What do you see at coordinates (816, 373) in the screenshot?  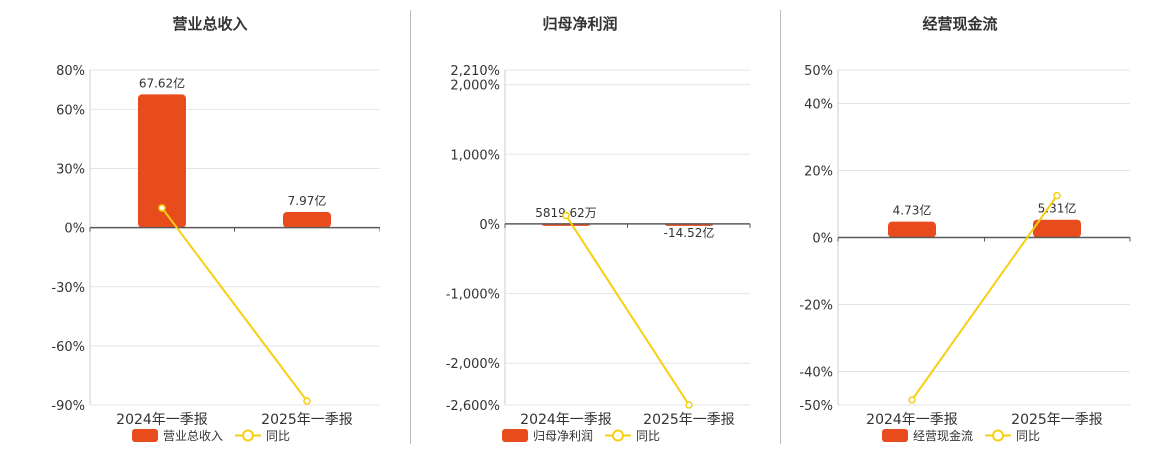 I see `y-tick-label: -40%` at bounding box center [816, 373].